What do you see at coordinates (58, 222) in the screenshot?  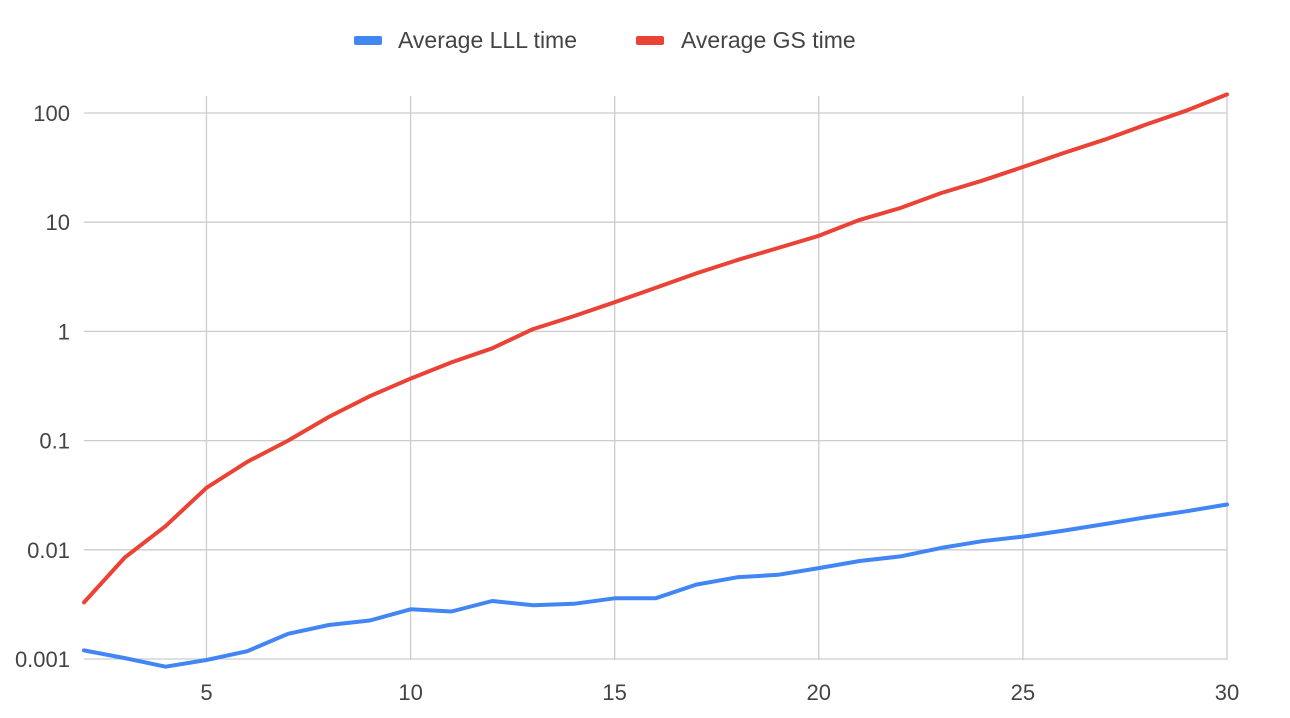 I see `y-tick-label: 10` at bounding box center [58, 222].